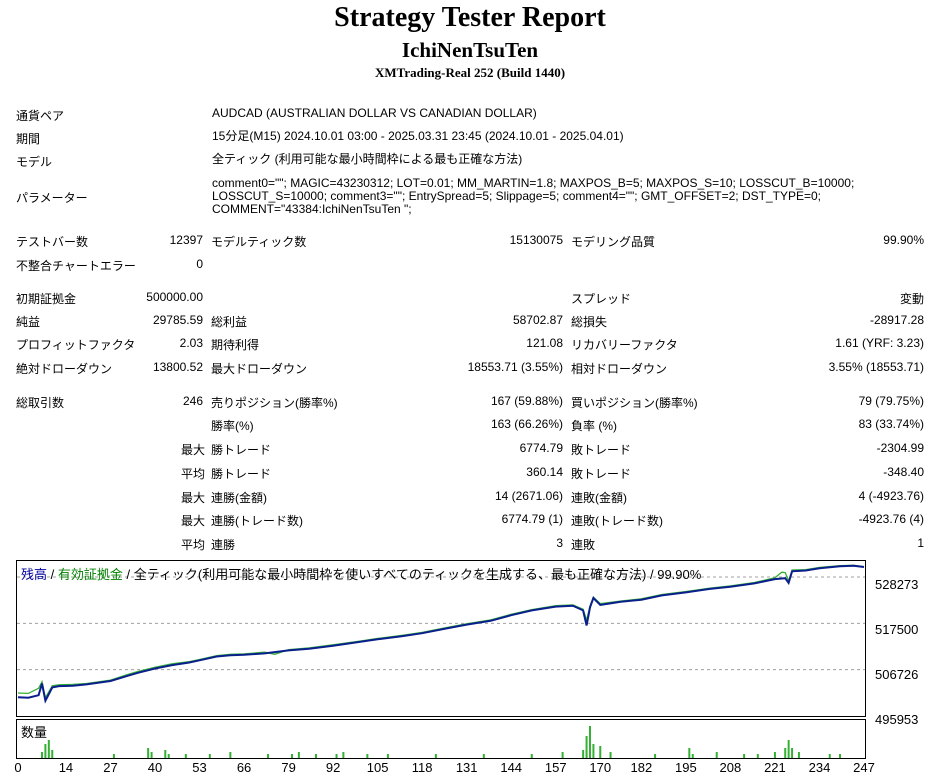 This screenshot has width=940, height=780. I want to click on avg-win-label: 勝トレード, so click(241, 474).